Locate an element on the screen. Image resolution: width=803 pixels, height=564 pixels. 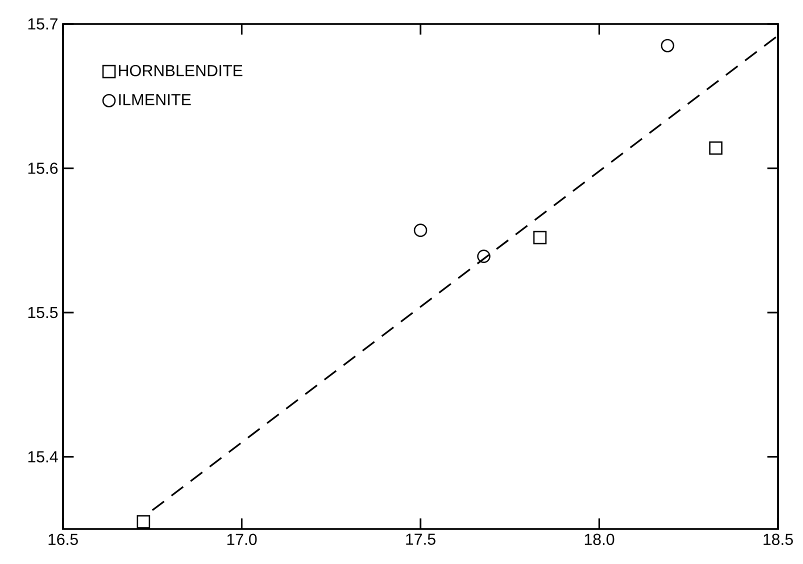
x-tick-label: 17.5 is located at coordinates (421, 539).